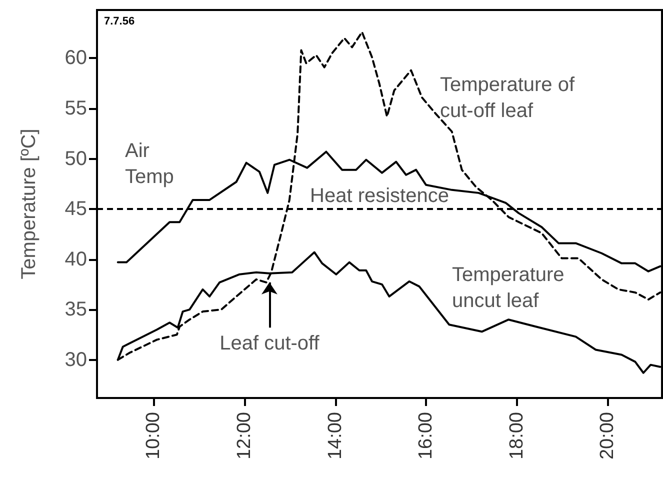 This screenshot has width=663, height=502. What do you see at coordinates (119, 22) in the screenshot?
I see `annotation: 7.7.56` at bounding box center [119, 22].